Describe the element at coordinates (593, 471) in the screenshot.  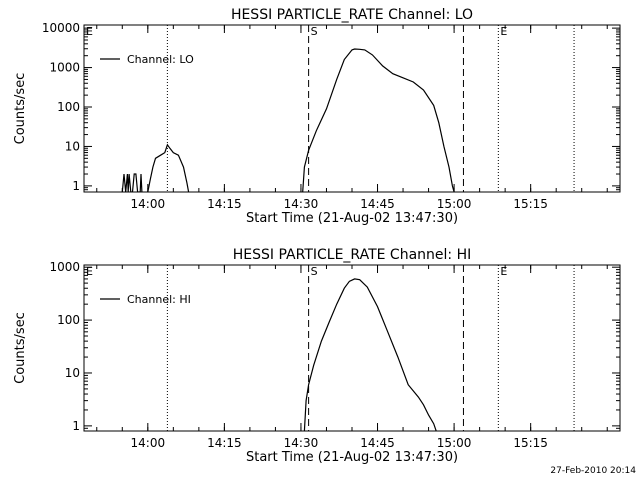
I see `footer-timestamp: 27-Feb-2010 20:14` at that location.